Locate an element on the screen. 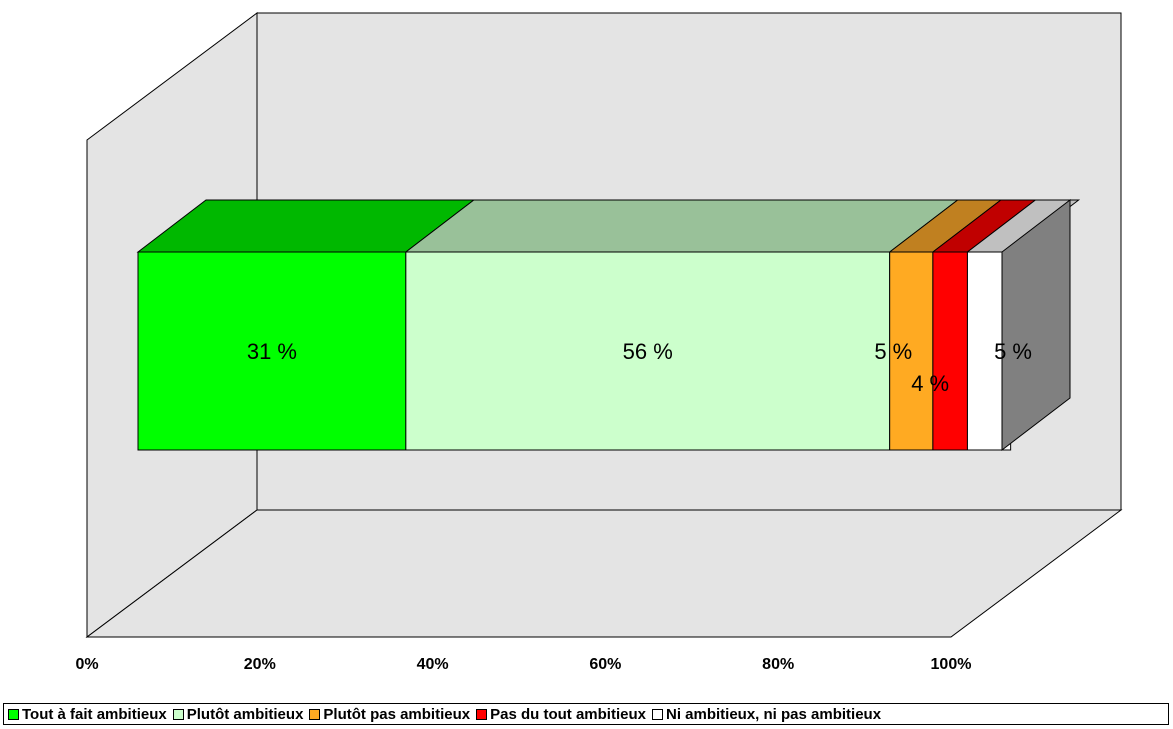 Image resolution: width=1173 pixels, height=729 pixels. x-tick-label-4: 80% is located at coordinates (778, 664).